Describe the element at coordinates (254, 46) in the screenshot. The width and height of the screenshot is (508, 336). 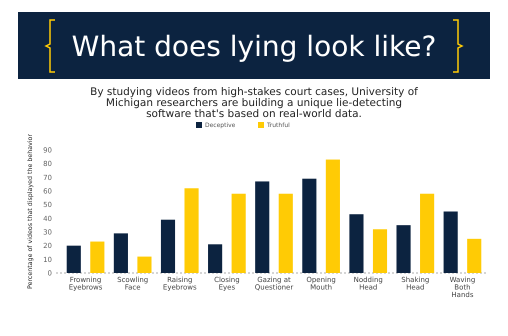
I see `chart-title: What does lying look like?` at that location.